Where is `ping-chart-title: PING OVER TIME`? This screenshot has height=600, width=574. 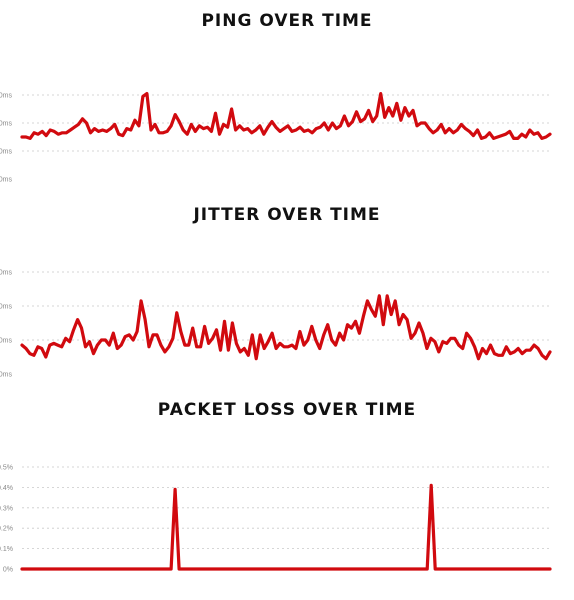 ping-chart-title: PING OVER TIME is located at coordinates (287, 21).